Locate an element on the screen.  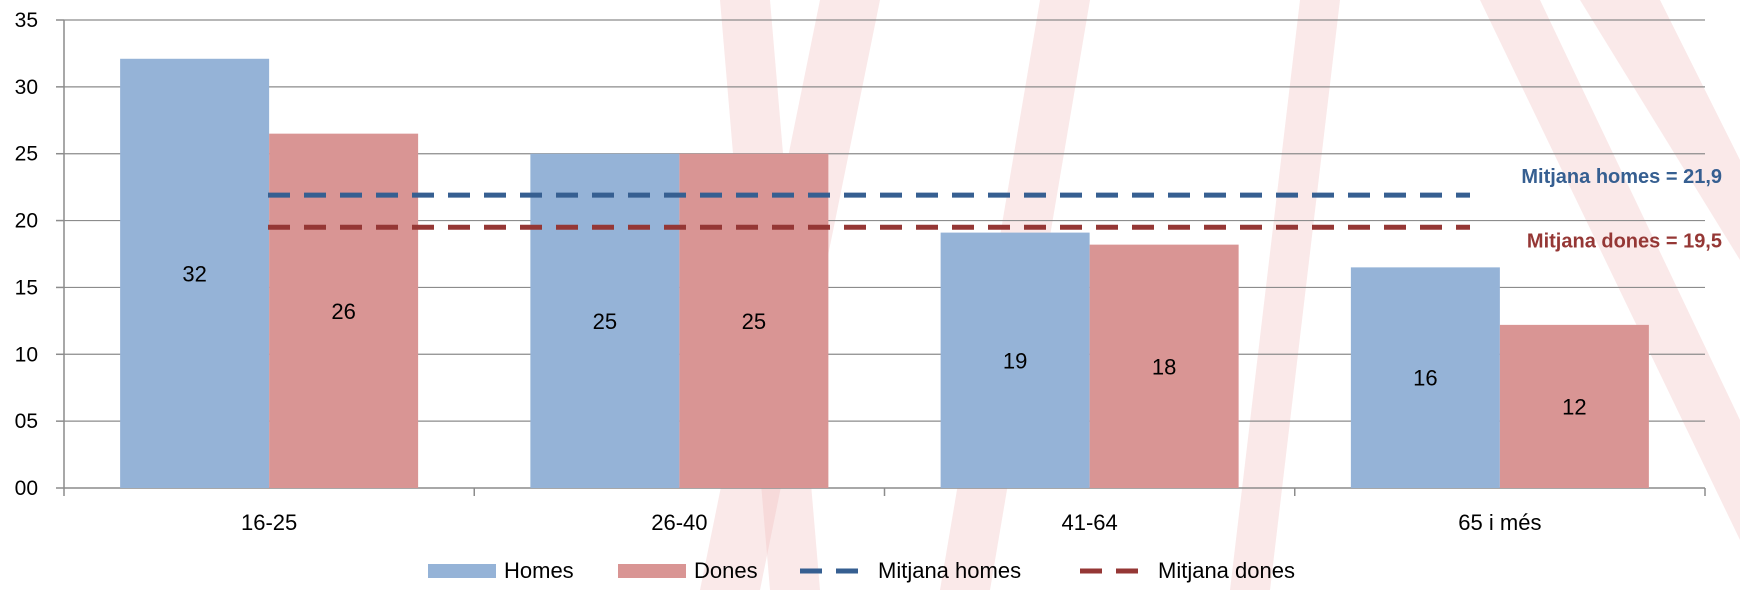
data-label: 16 is located at coordinates (1425, 378).